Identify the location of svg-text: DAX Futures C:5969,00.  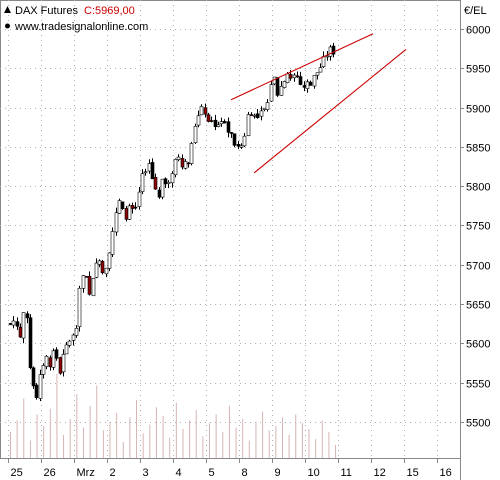
(75, 11).